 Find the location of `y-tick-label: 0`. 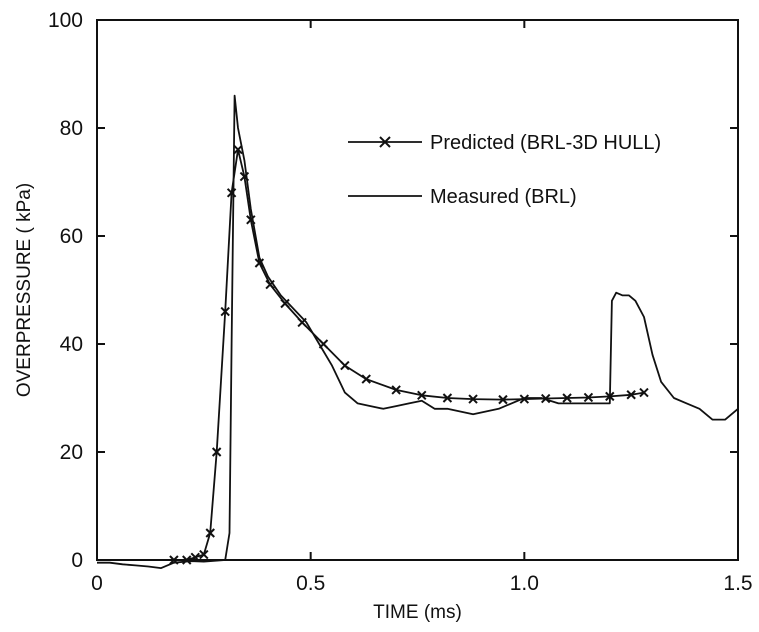

y-tick-label: 0 is located at coordinates (77, 560).